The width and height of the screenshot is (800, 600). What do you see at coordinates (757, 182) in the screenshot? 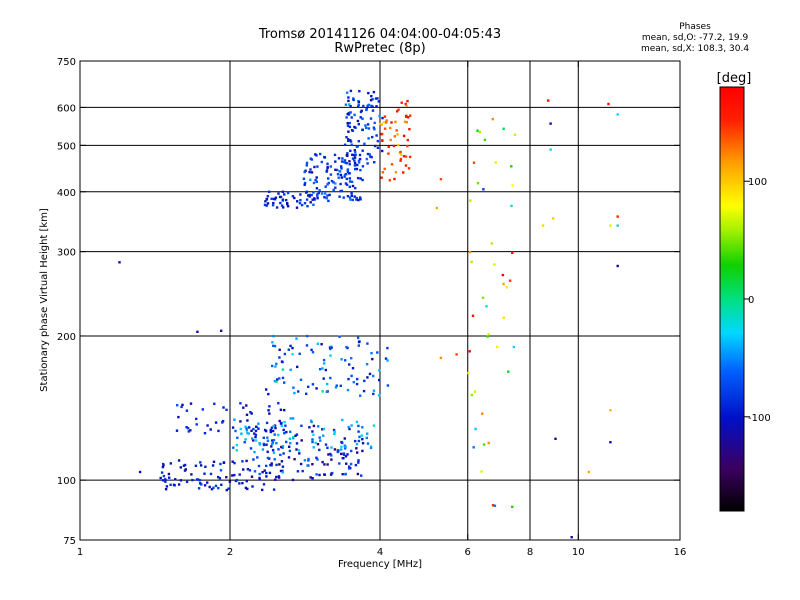
I see `colorbar-tick-label: 100` at bounding box center [757, 182].